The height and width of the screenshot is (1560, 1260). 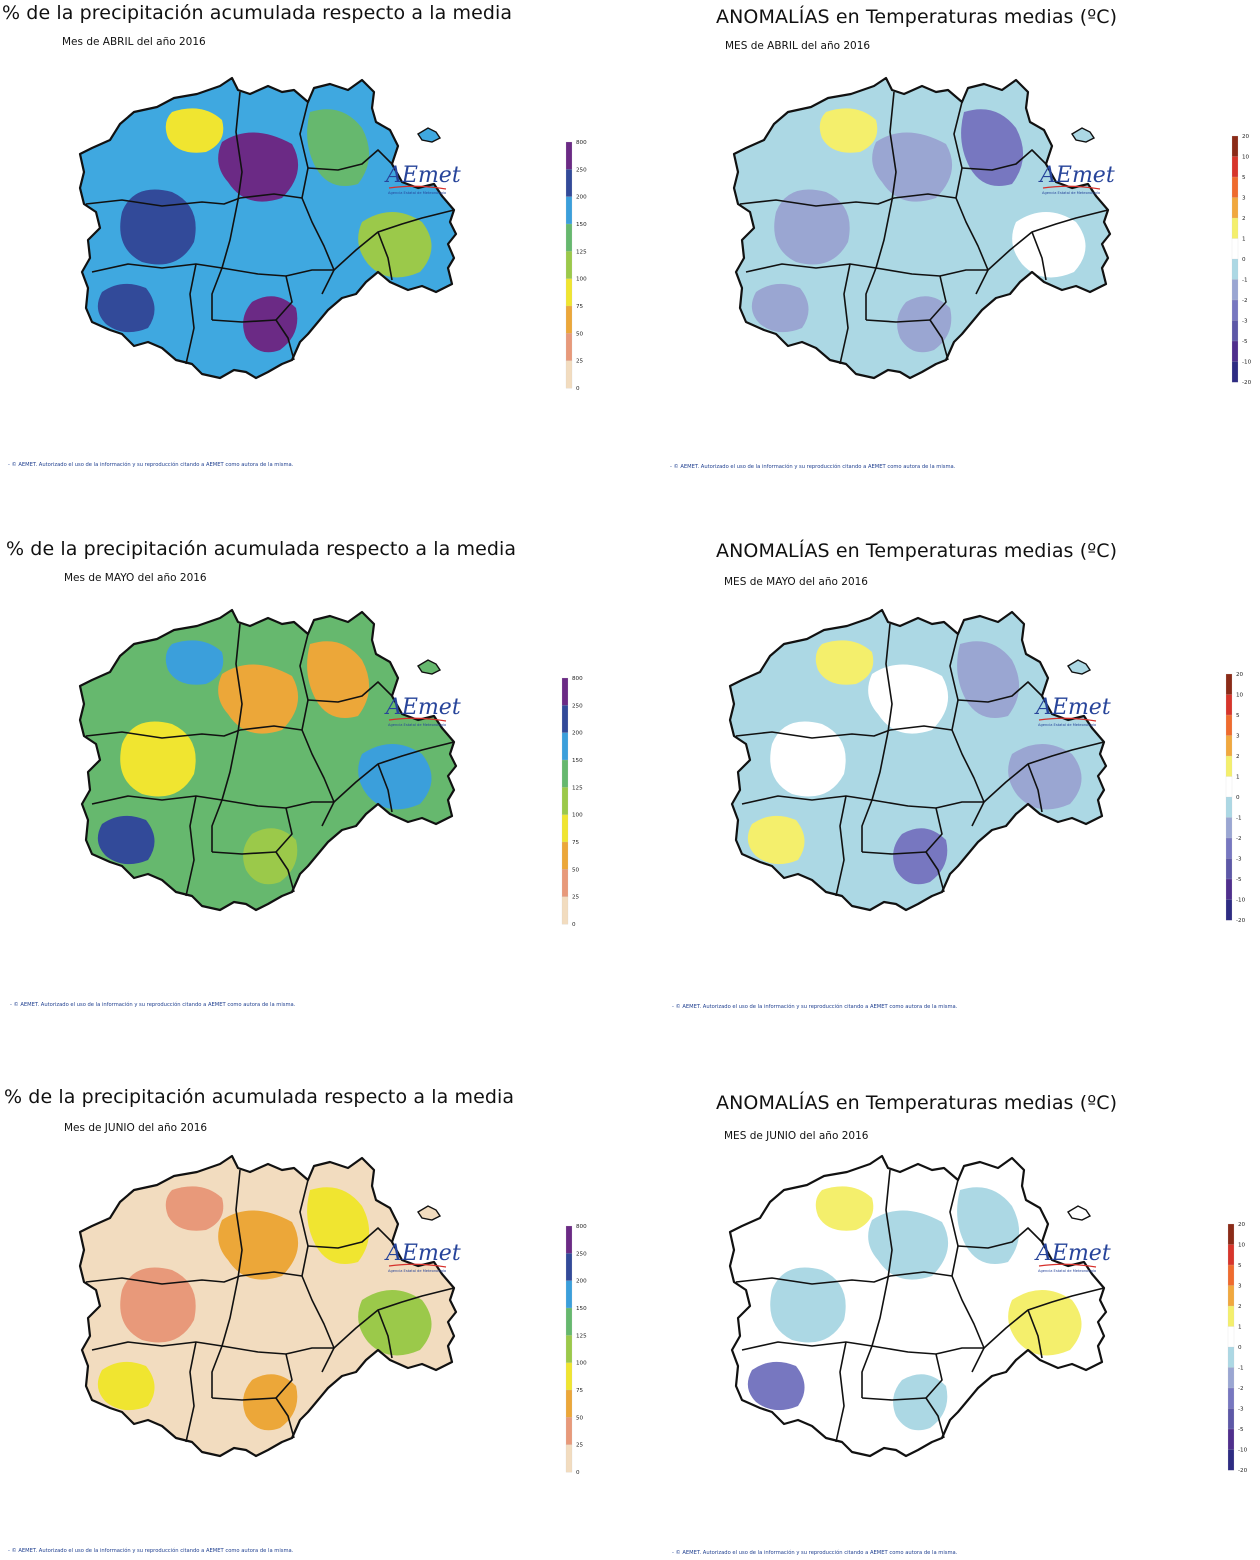 What do you see at coordinates (135, 578) in the screenshot?
I see `panel-subtitle: Mes de MAYO del año 2016` at bounding box center [135, 578].